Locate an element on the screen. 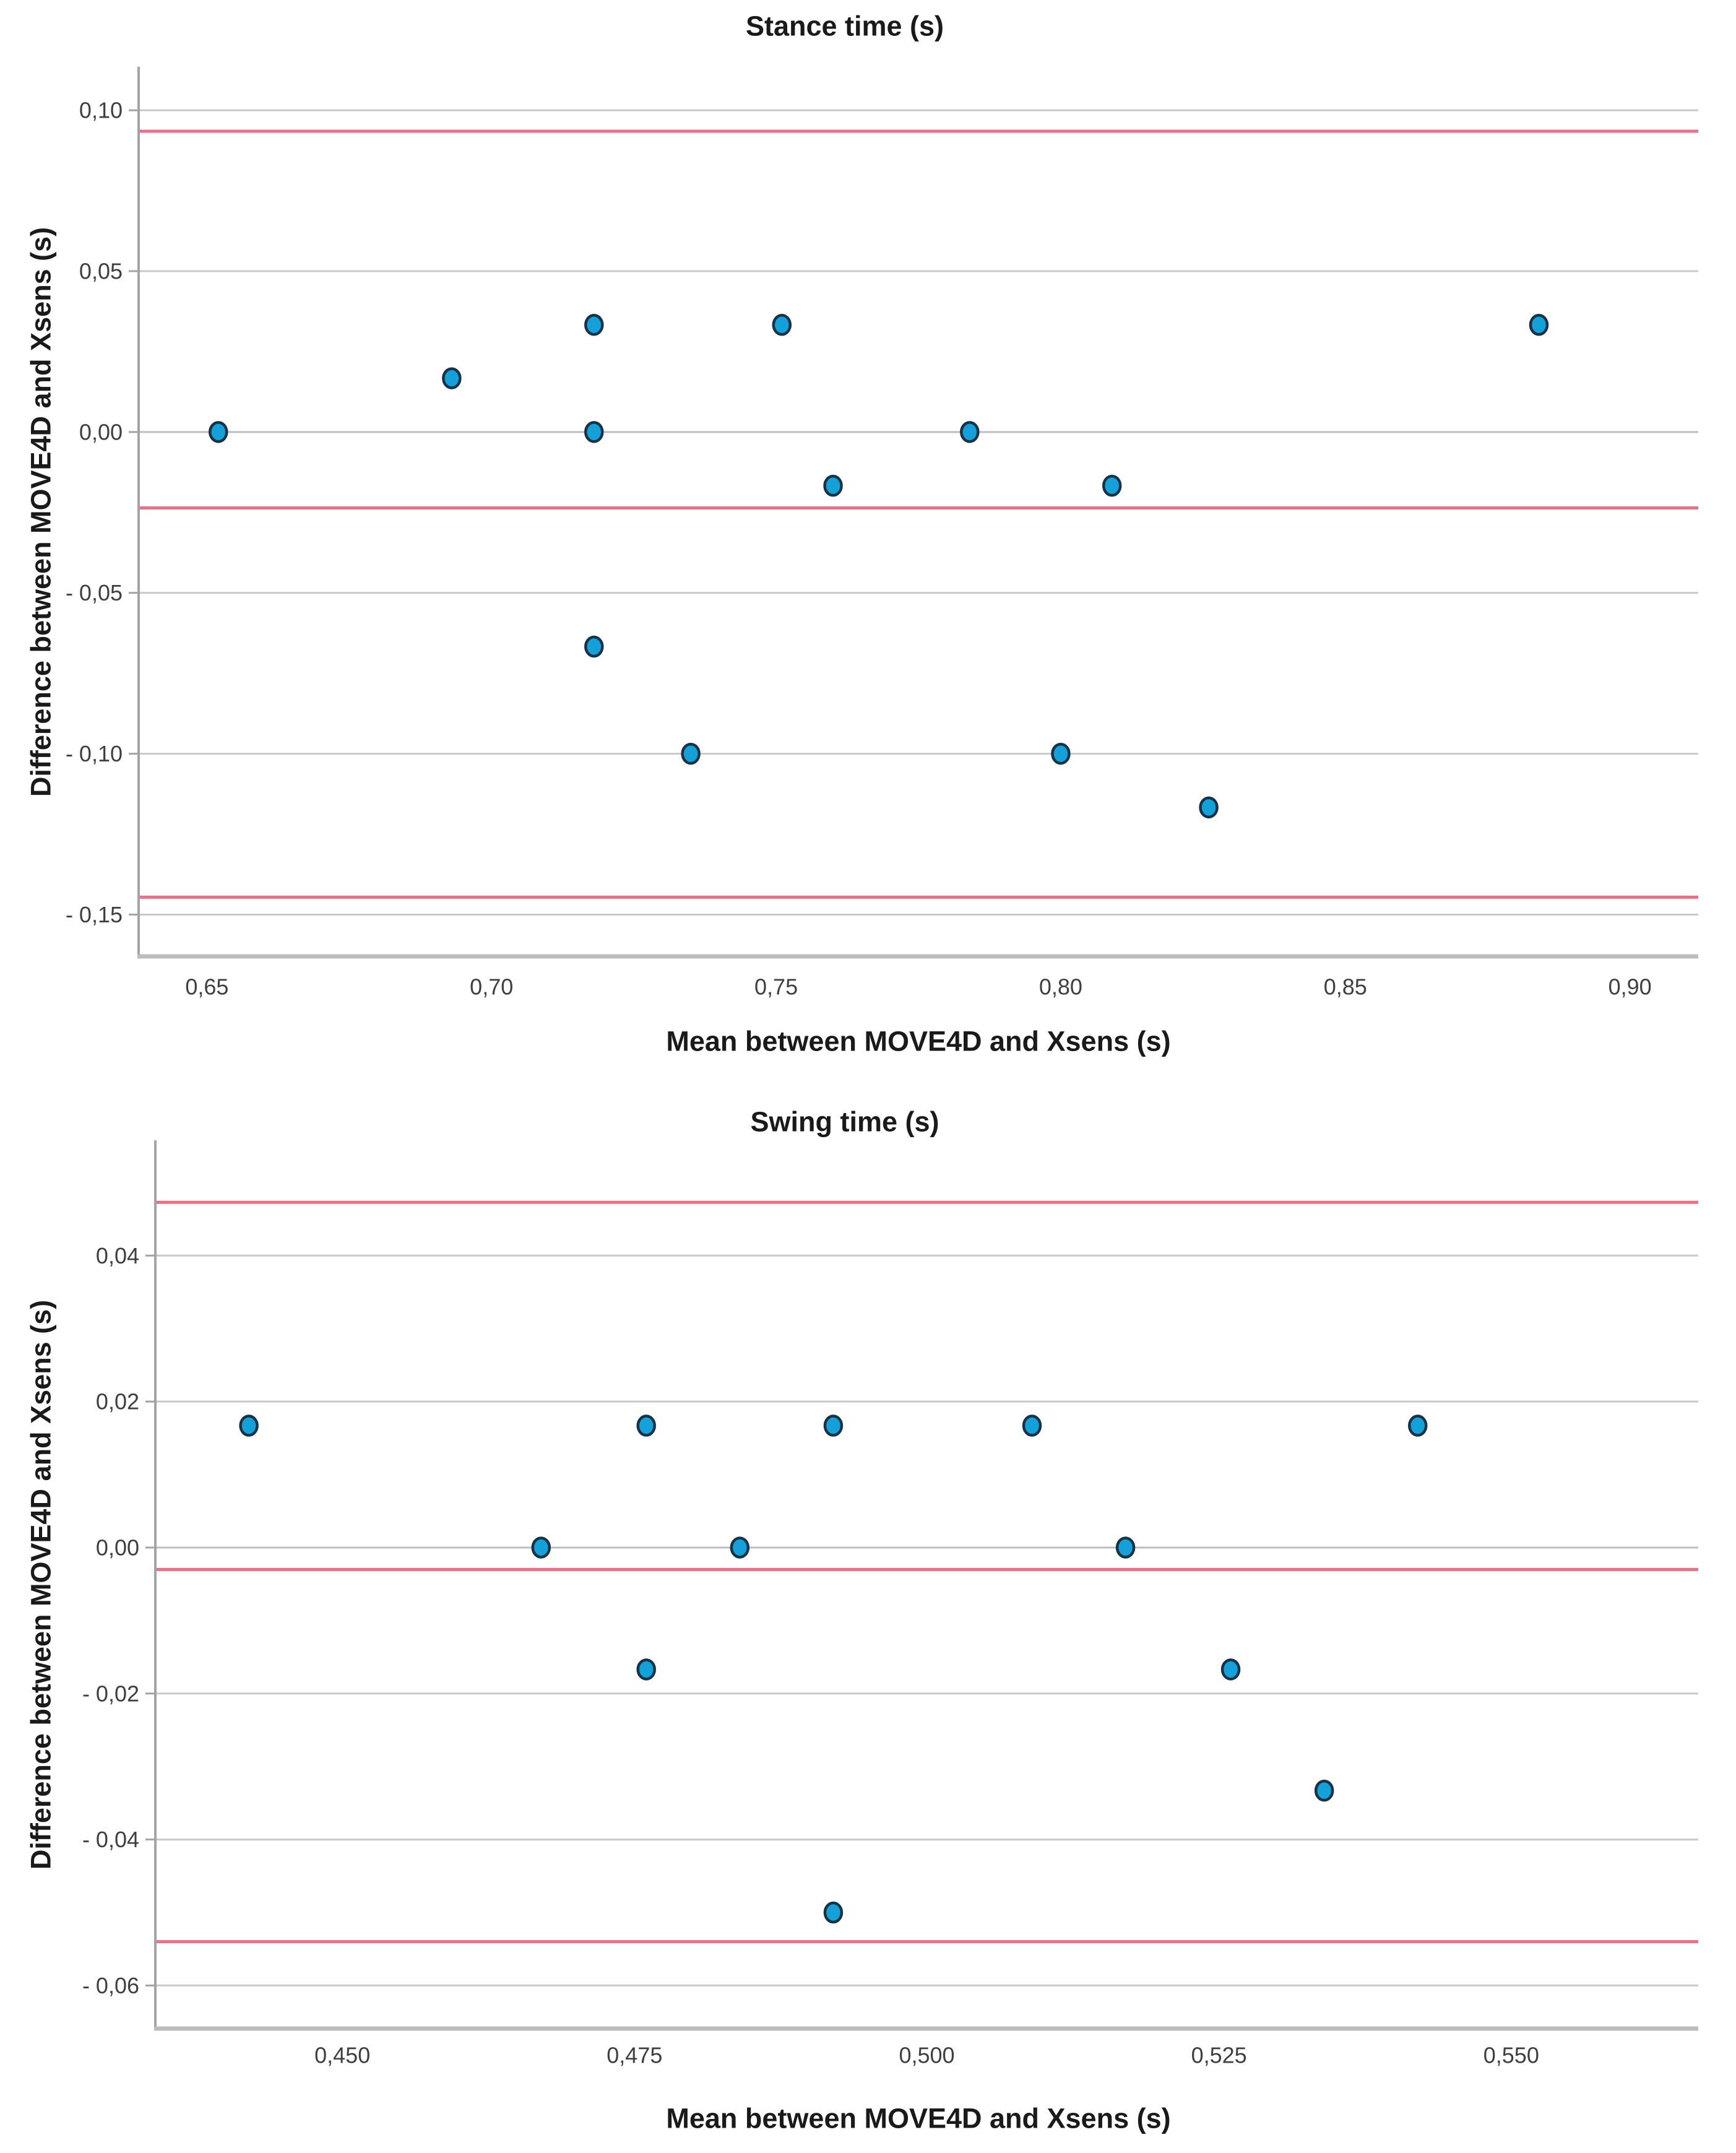 This screenshot has width=1736, height=2153. x-tick-label: 0,65 is located at coordinates (207, 987).